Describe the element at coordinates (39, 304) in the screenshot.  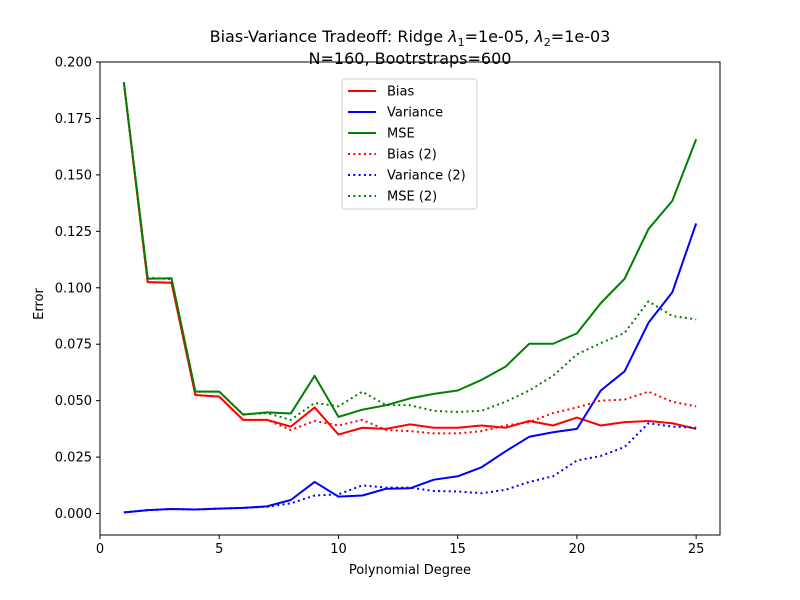
I see `y-axis-label: Error` at that location.